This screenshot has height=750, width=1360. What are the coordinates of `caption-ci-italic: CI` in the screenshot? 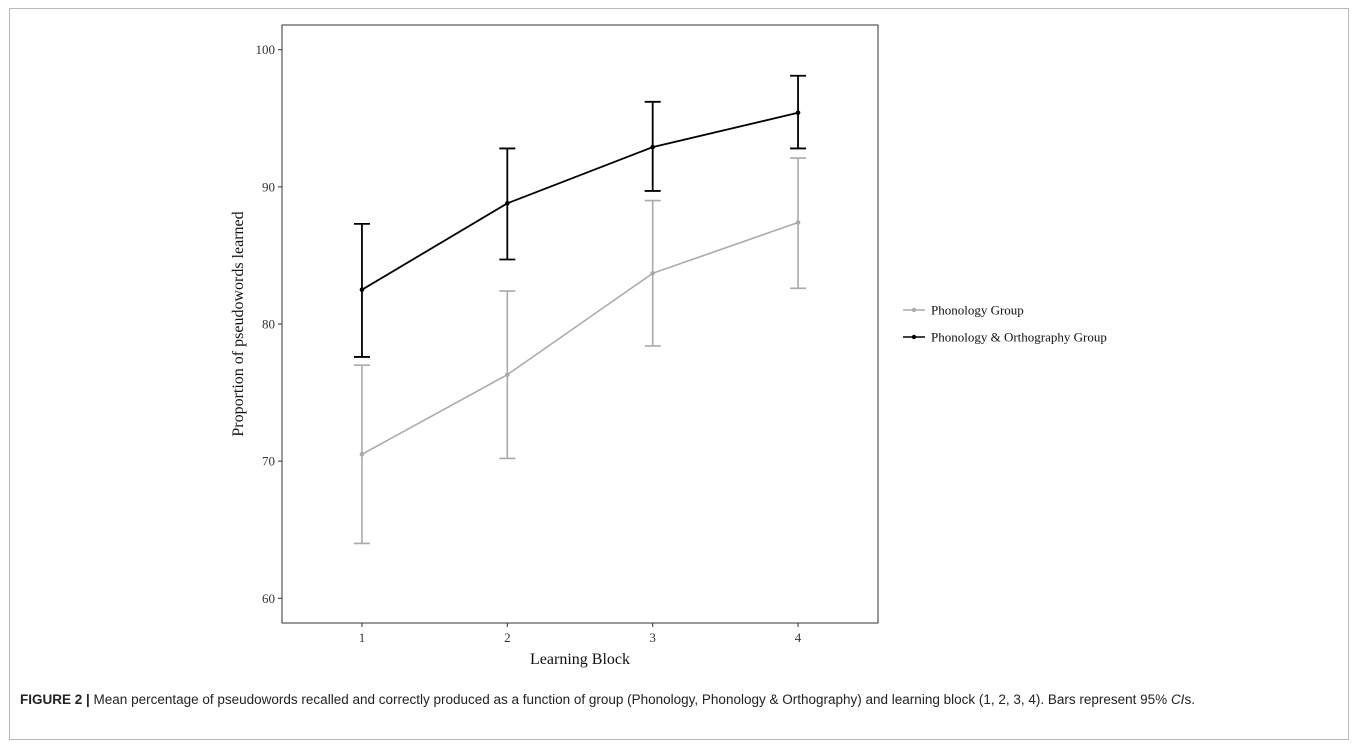 It's located at (1177, 699).